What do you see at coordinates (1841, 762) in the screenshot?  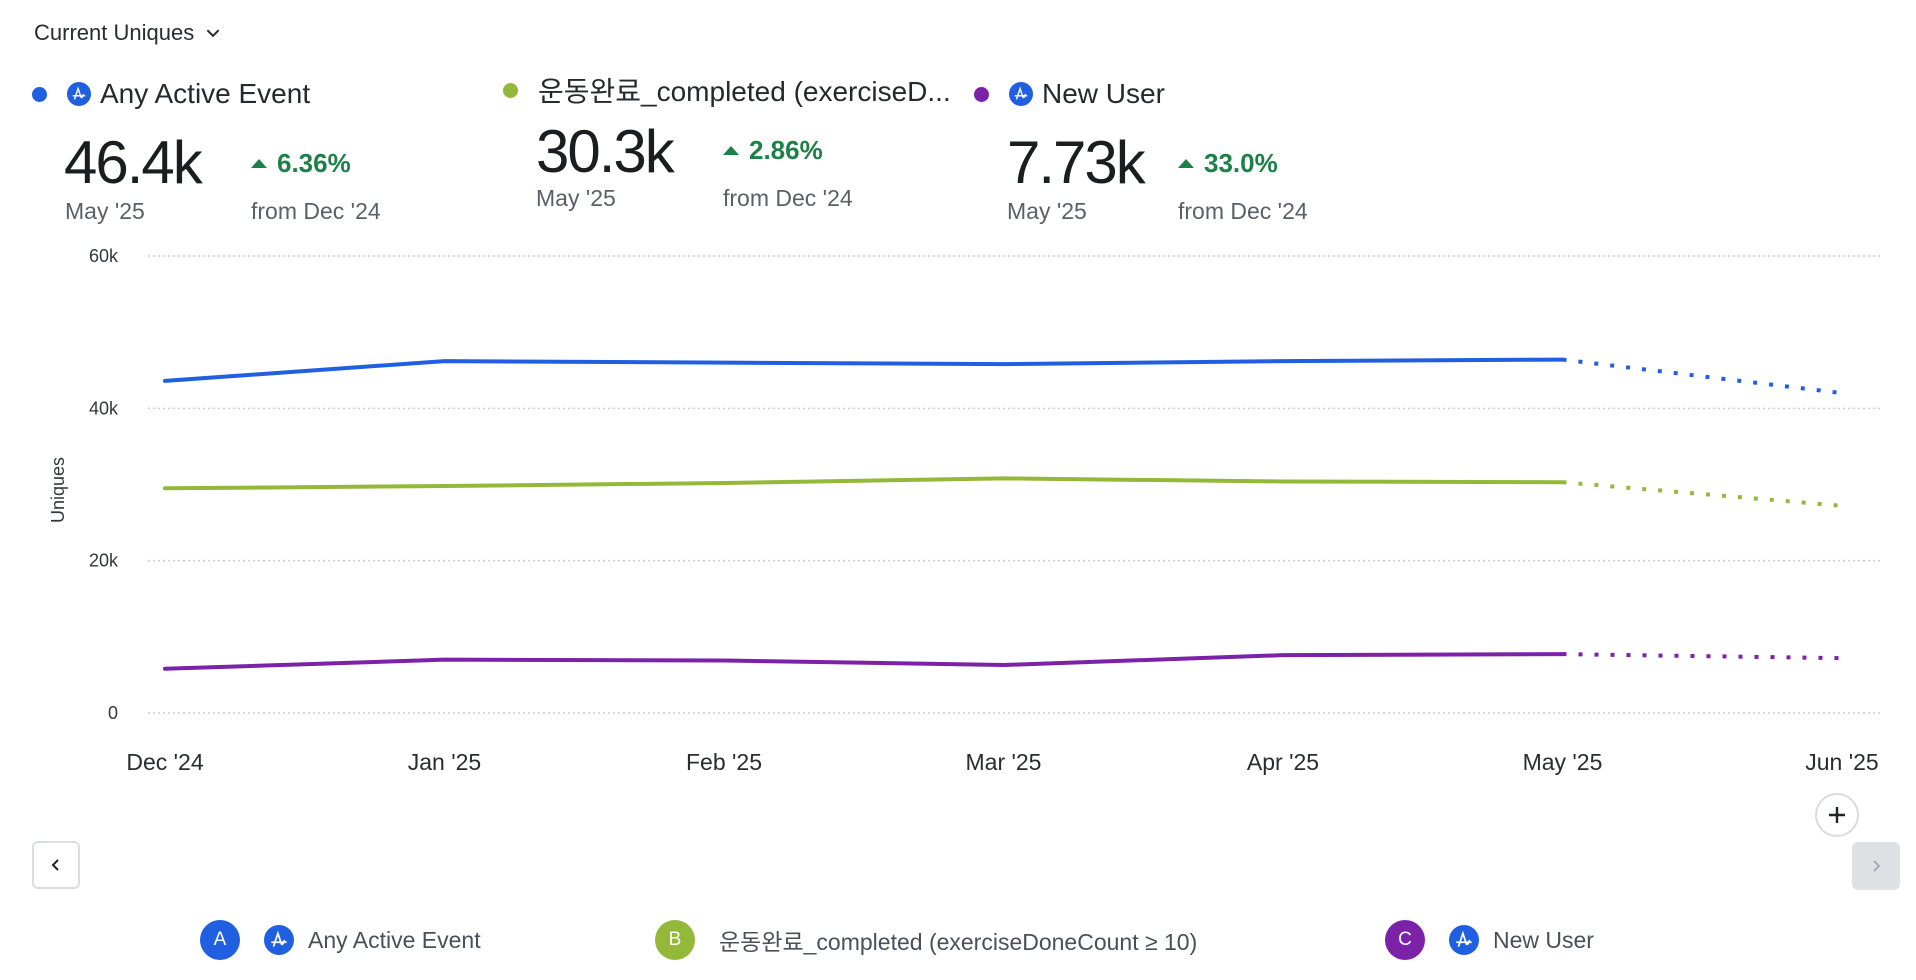 I see `x-tick-label: Jun '25` at bounding box center [1841, 762].